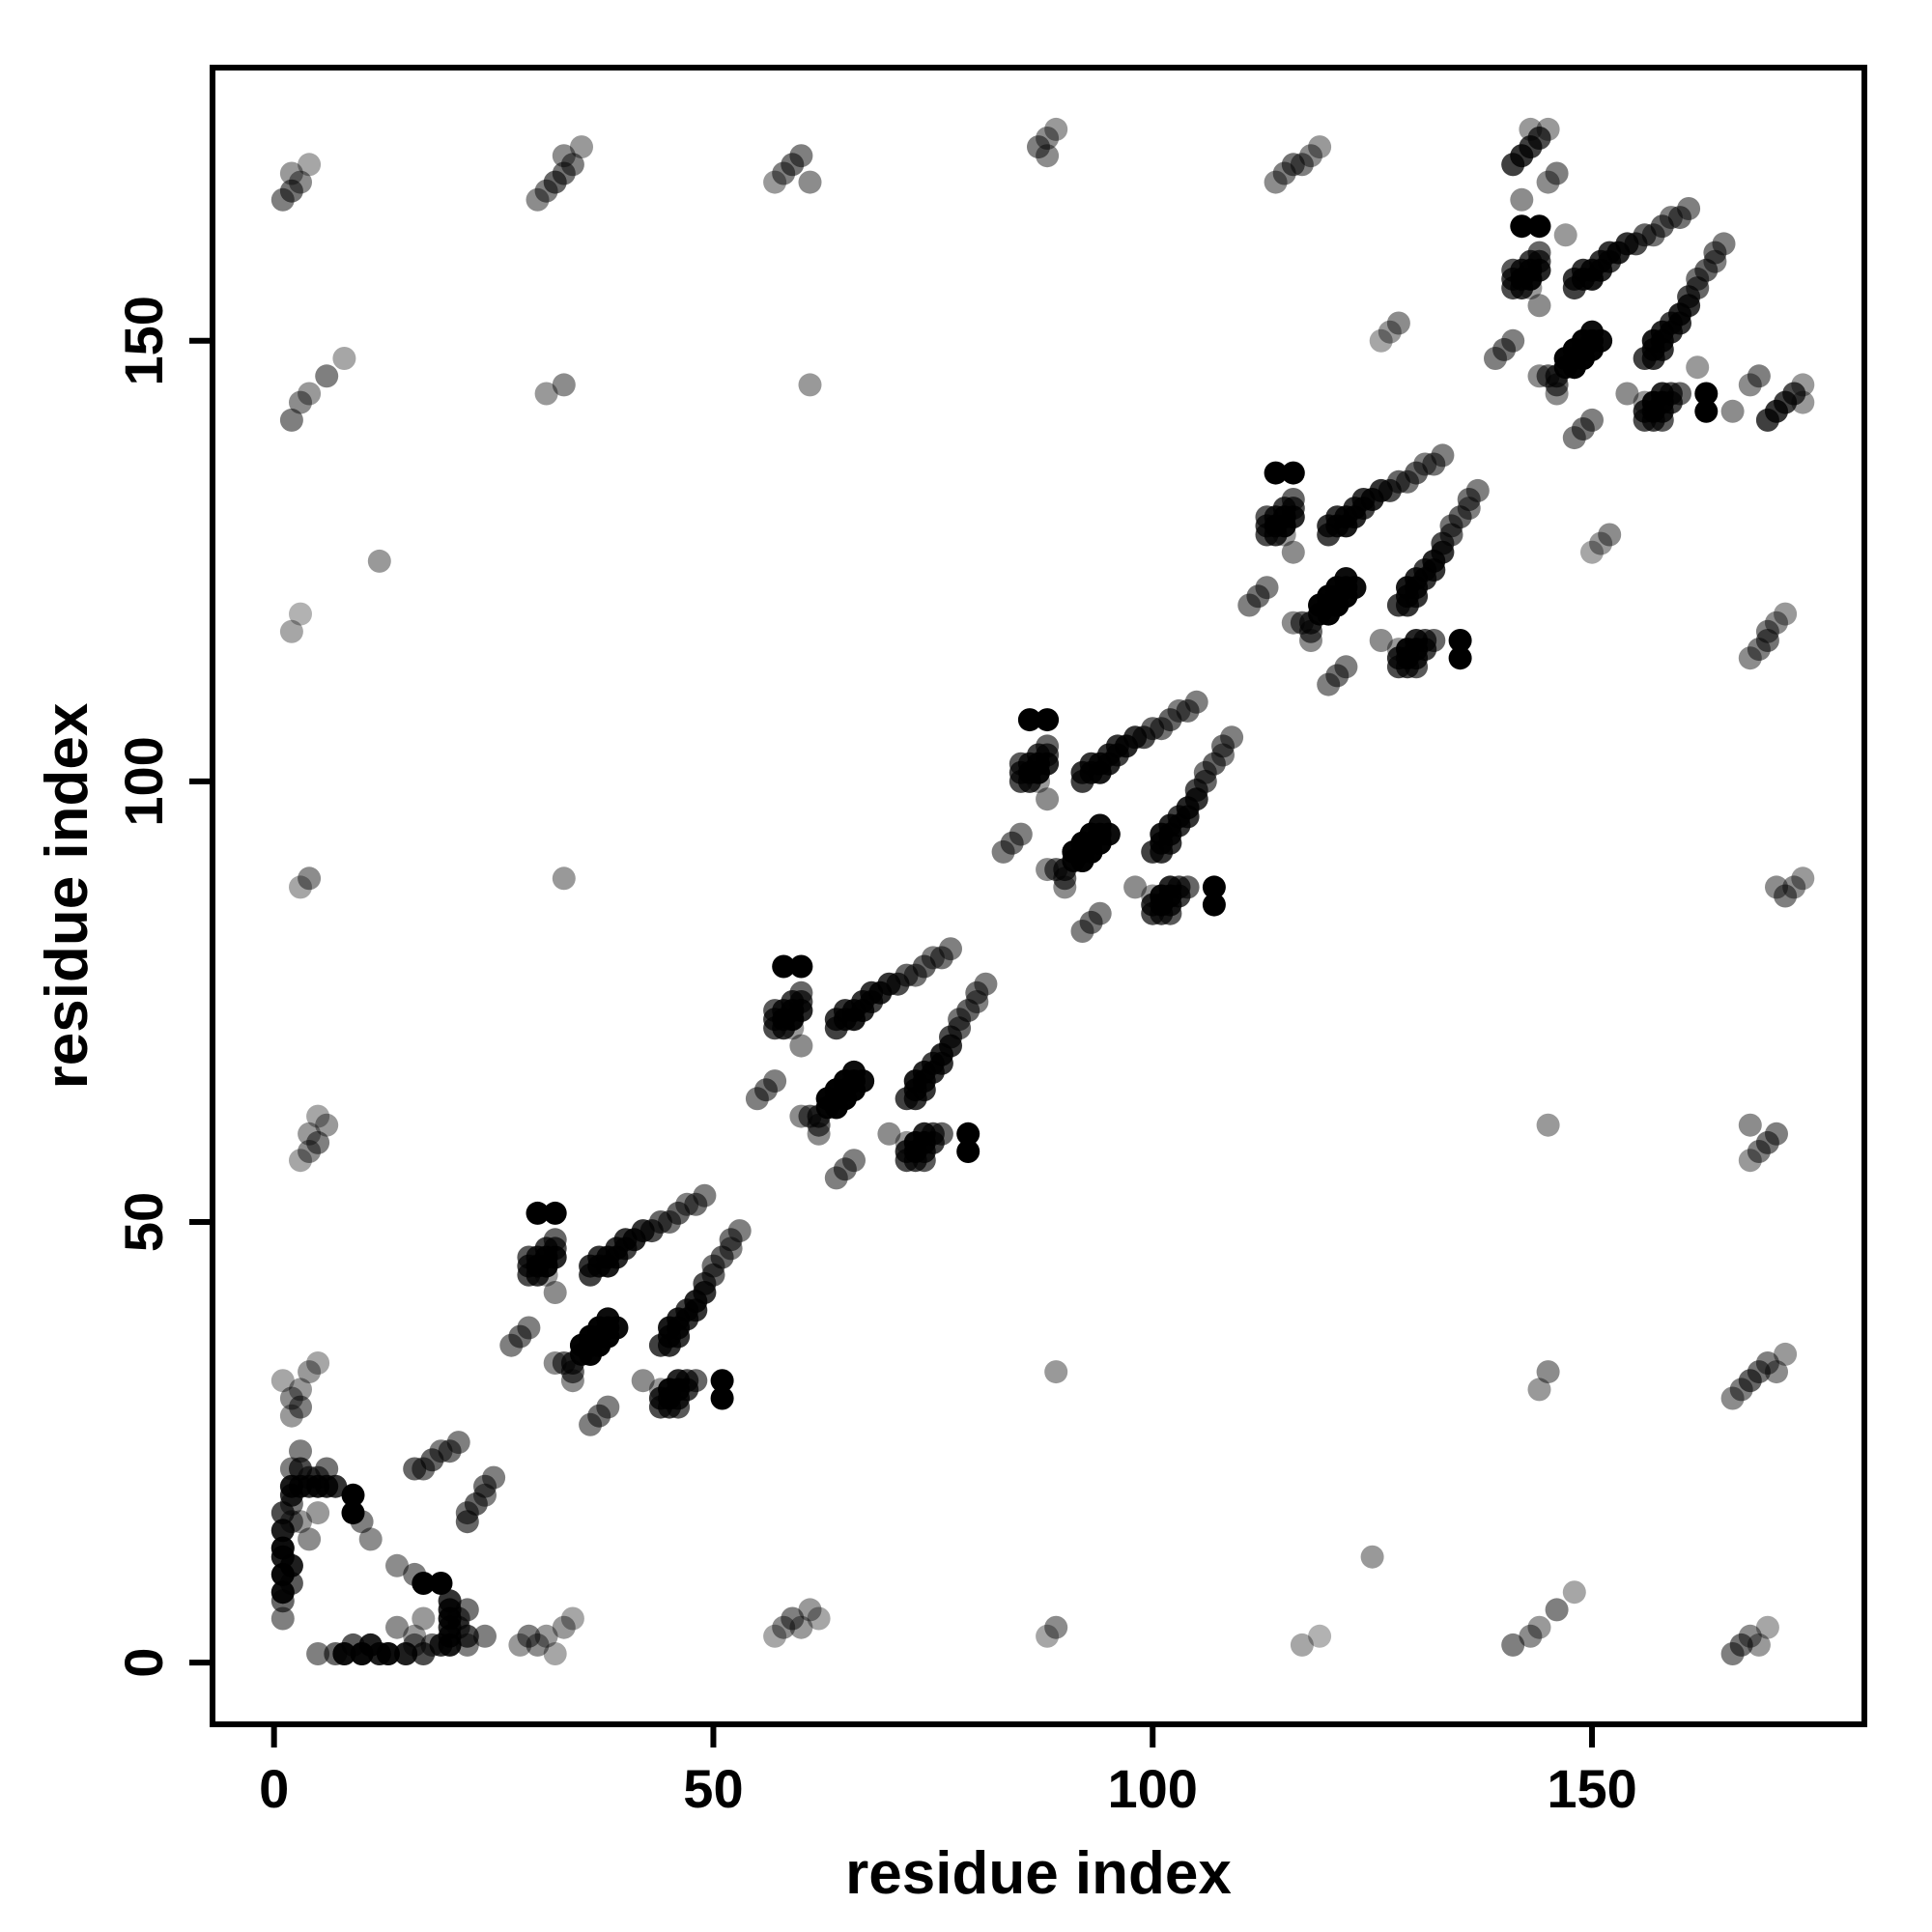  Describe the element at coordinates (274, 1788) in the screenshot. I see `x-axis-tick-label: 0` at that location.